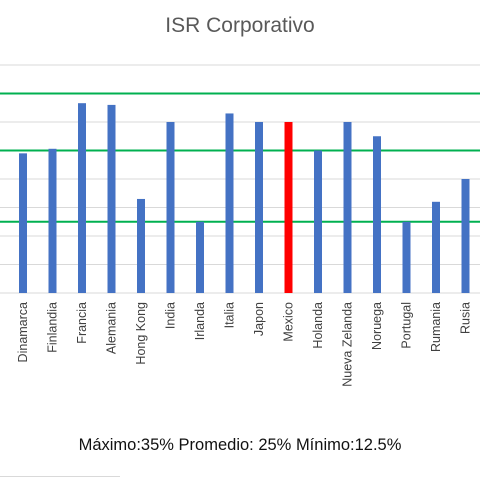 Image resolution: width=480 pixels, height=480 pixels. What do you see at coordinates (52, 220) in the screenshot?
I see `bar-finlandia` at bounding box center [52, 220].